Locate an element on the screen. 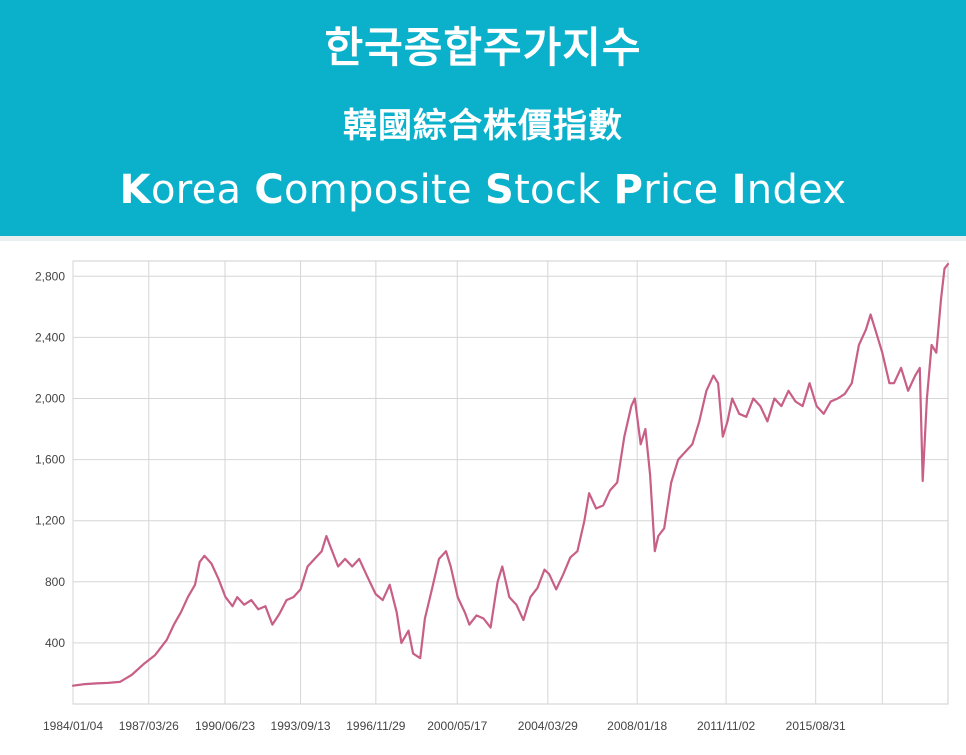 This screenshot has height=755, width=966. header-divider is located at coordinates (483, 238).